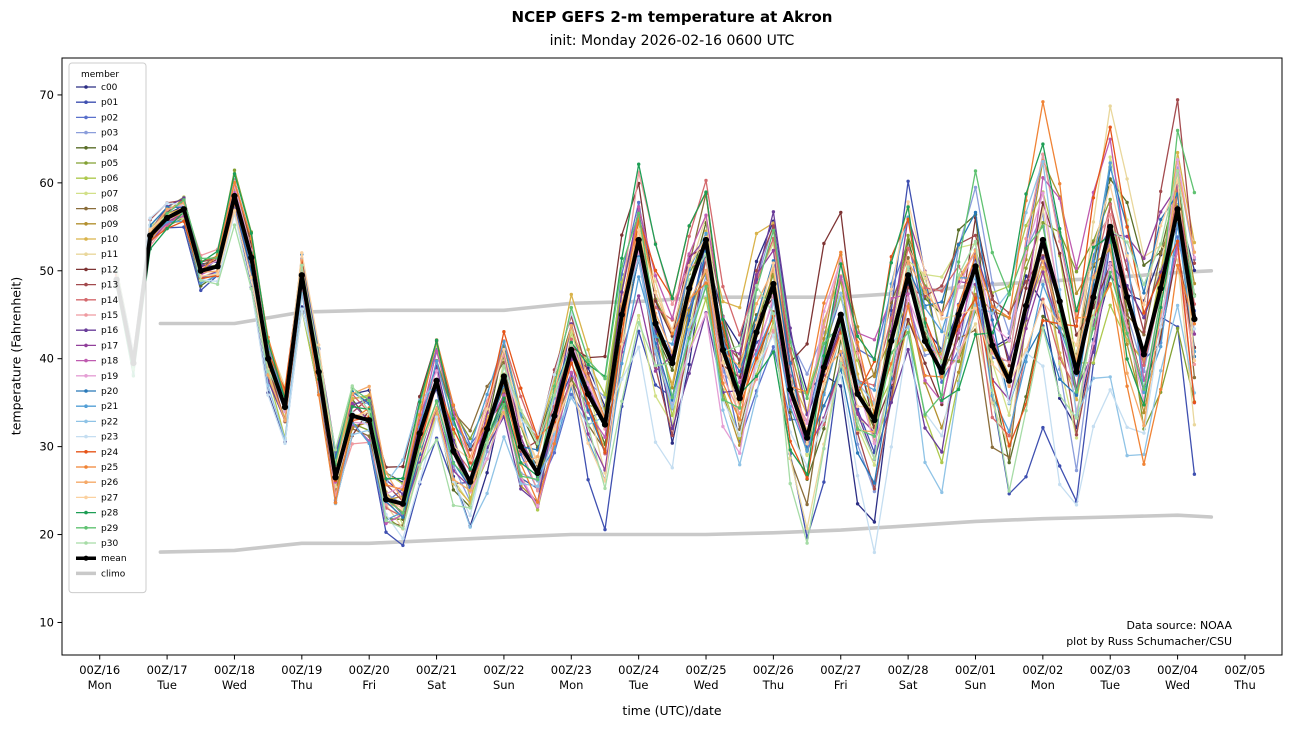 Image resolution: width=1290 pixels, height=733 pixels. What do you see at coordinates (109, 103) in the screenshot?
I see `legend-label-p01: p01` at bounding box center [109, 103].